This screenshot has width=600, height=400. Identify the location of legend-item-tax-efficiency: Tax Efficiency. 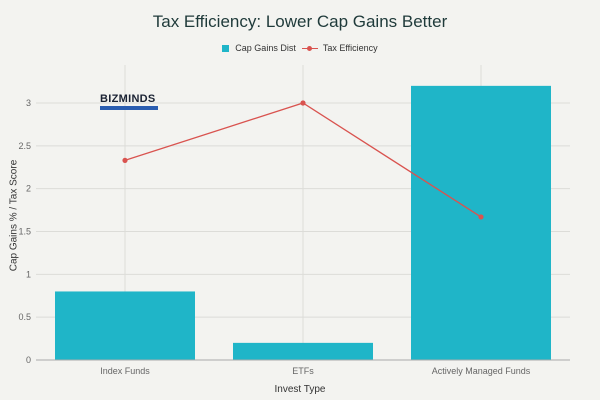
(339, 48).